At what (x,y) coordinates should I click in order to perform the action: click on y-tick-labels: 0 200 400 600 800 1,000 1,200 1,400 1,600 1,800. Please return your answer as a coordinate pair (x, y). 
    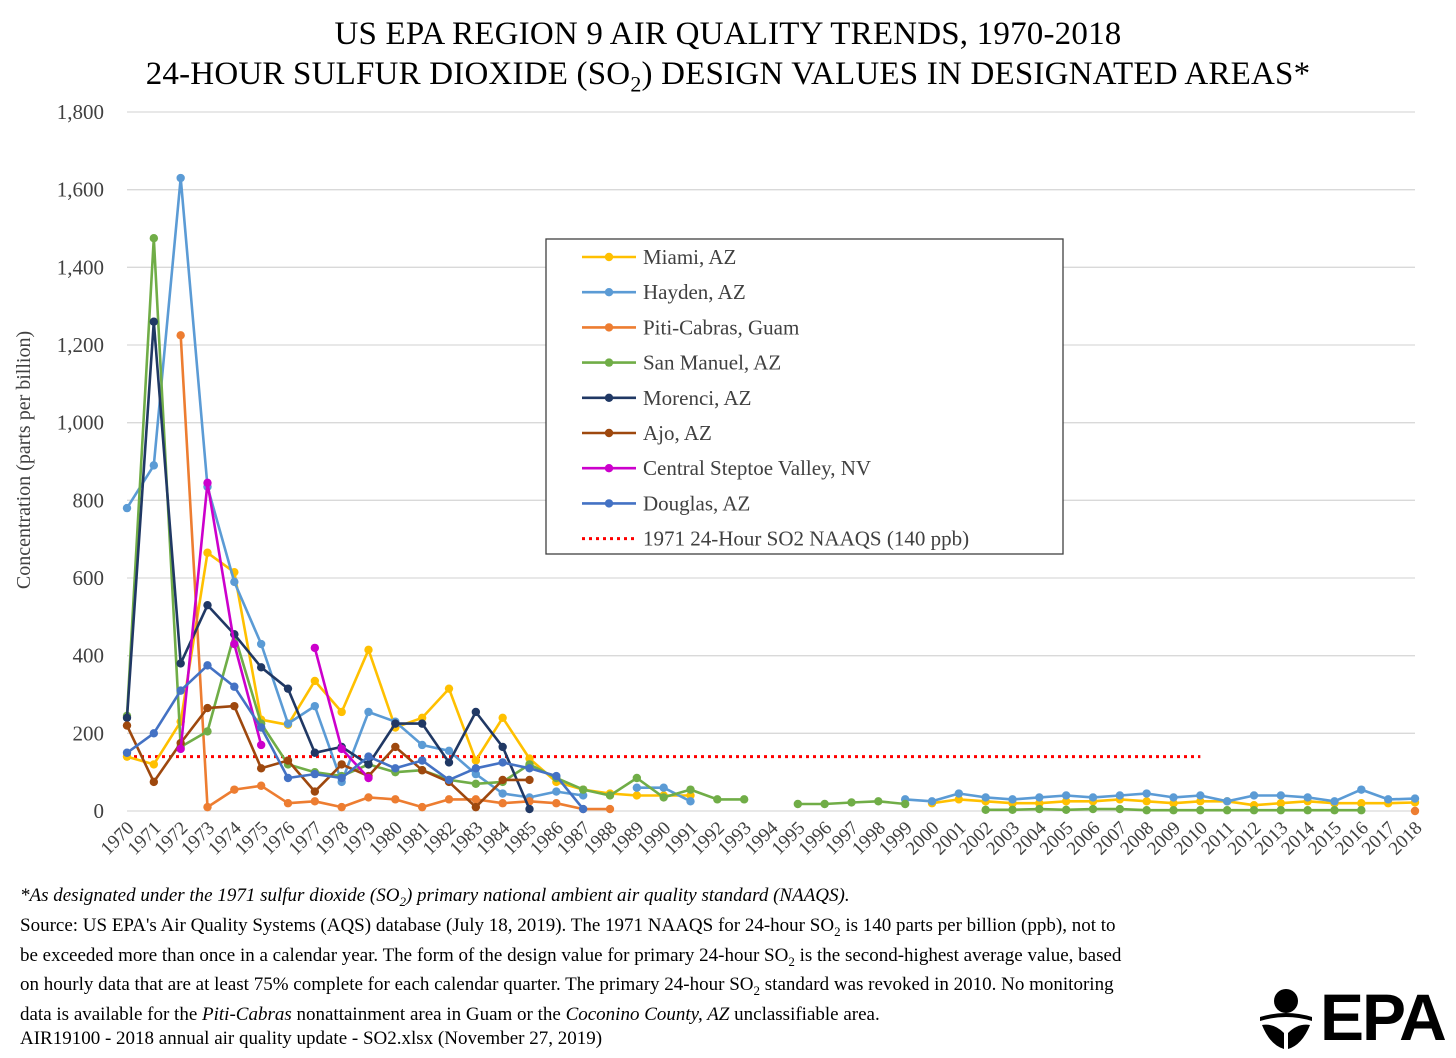
    Looking at the image, I should click on (80, 461).